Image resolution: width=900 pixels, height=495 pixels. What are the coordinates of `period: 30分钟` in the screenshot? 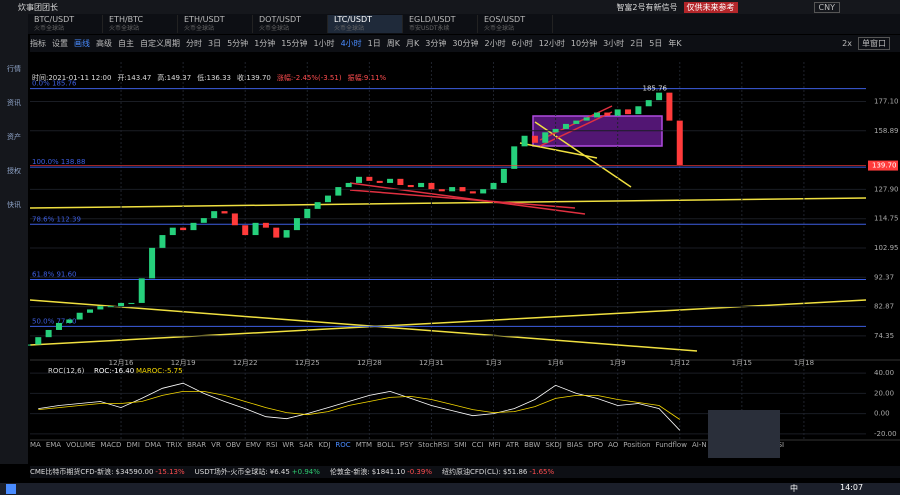 It's located at (465, 43).